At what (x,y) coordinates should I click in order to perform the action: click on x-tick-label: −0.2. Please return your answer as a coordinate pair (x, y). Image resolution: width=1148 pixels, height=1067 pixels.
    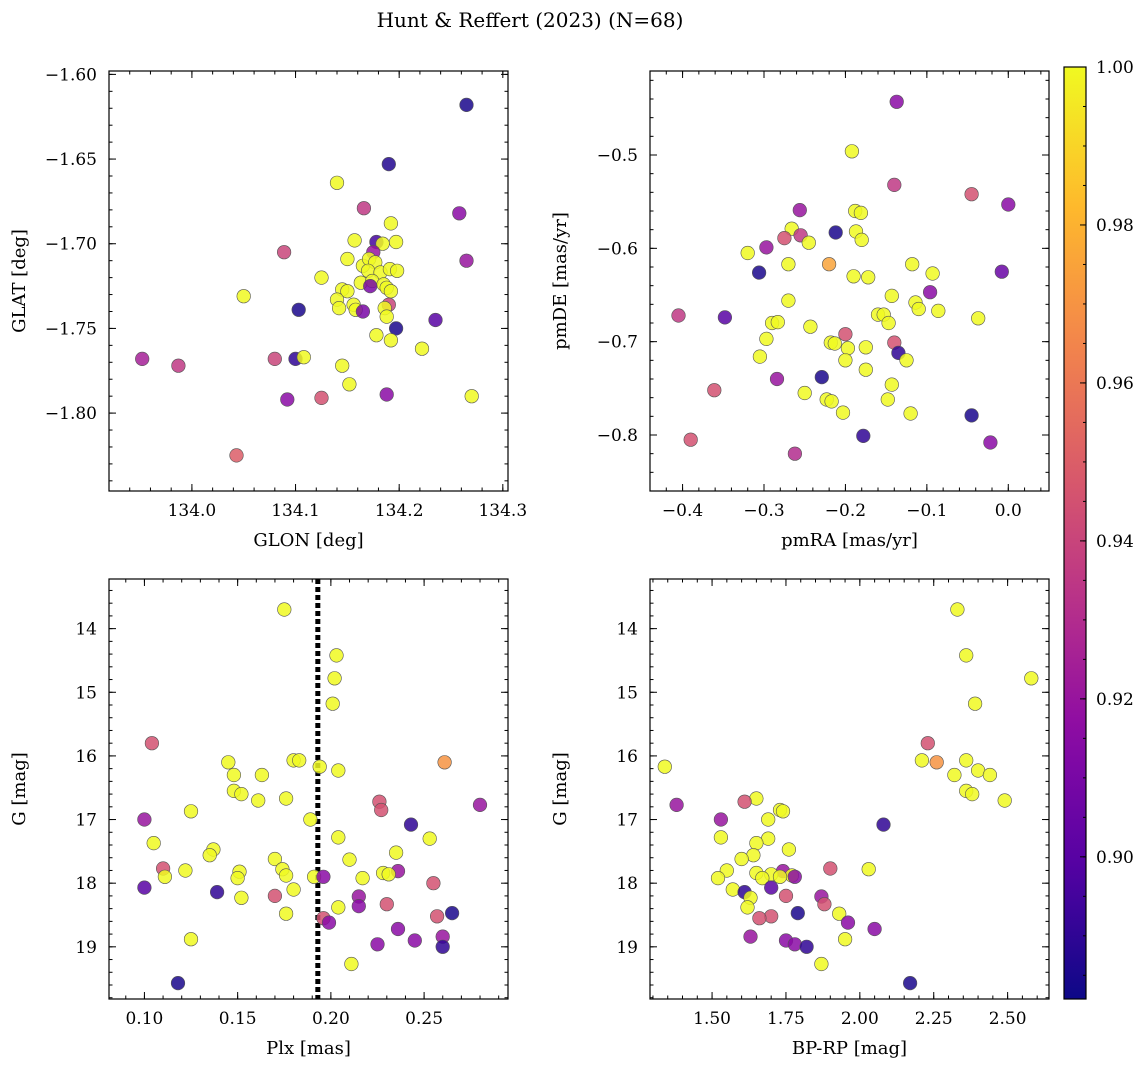
    Looking at the image, I should click on (845, 511).